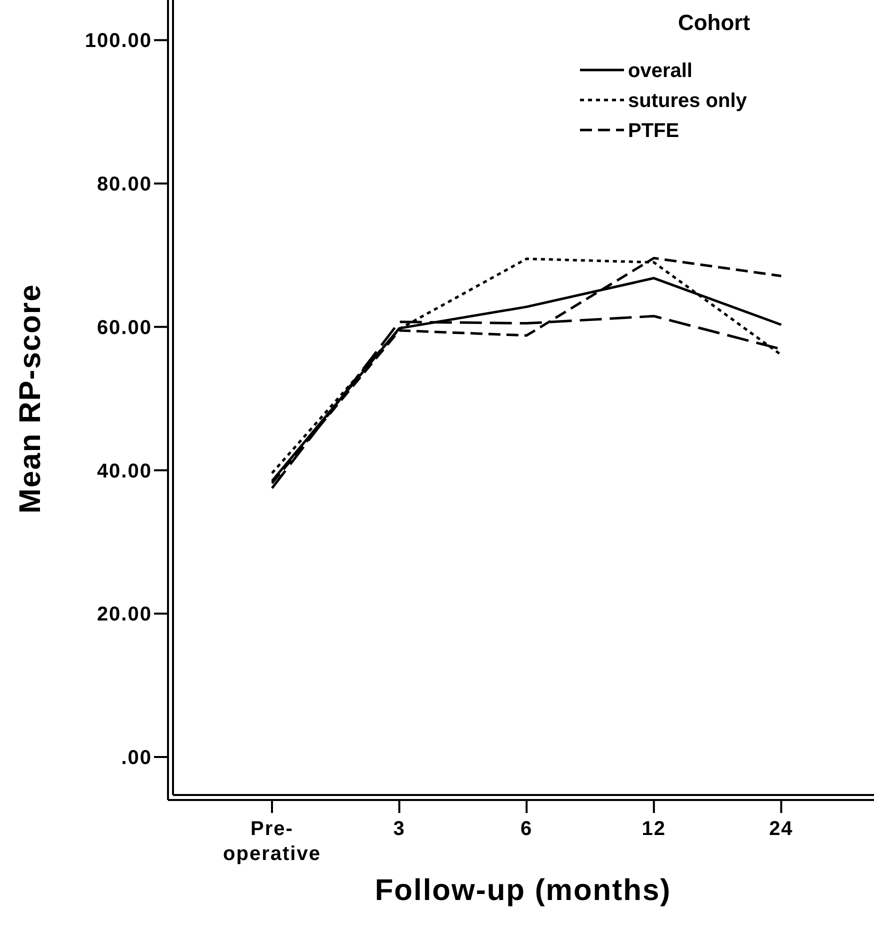 The width and height of the screenshot is (874, 937). What do you see at coordinates (136, 758) in the screenshot?
I see `y-tick-label: .00` at bounding box center [136, 758].